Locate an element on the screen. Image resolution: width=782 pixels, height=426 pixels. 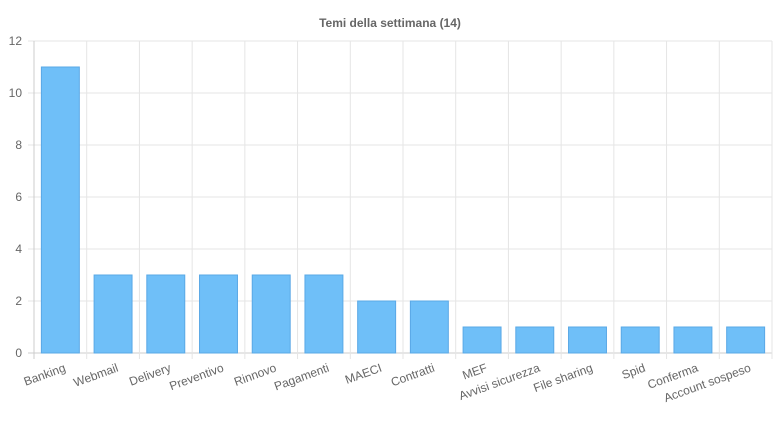
bar-file-sharing is located at coordinates (587, 340).